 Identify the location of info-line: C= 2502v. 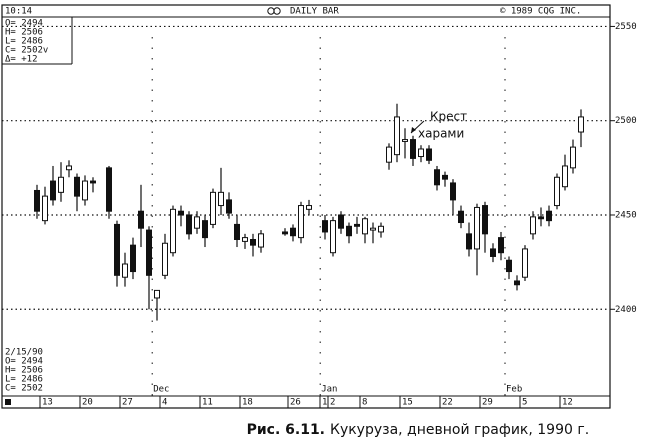
(26, 51).